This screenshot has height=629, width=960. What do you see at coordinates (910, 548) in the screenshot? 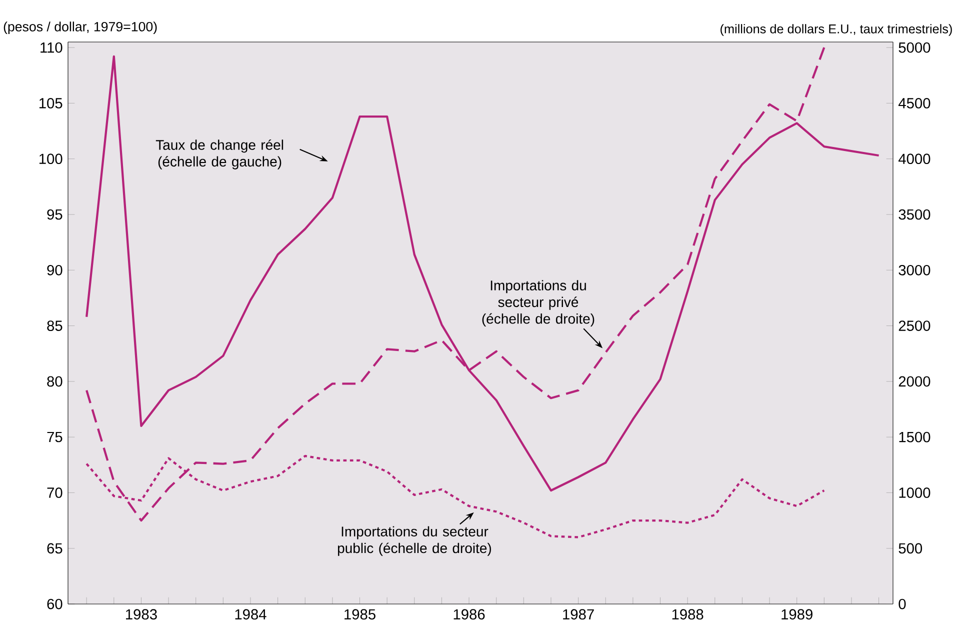
I see `y2-tick-label: 500` at bounding box center [910, 548].